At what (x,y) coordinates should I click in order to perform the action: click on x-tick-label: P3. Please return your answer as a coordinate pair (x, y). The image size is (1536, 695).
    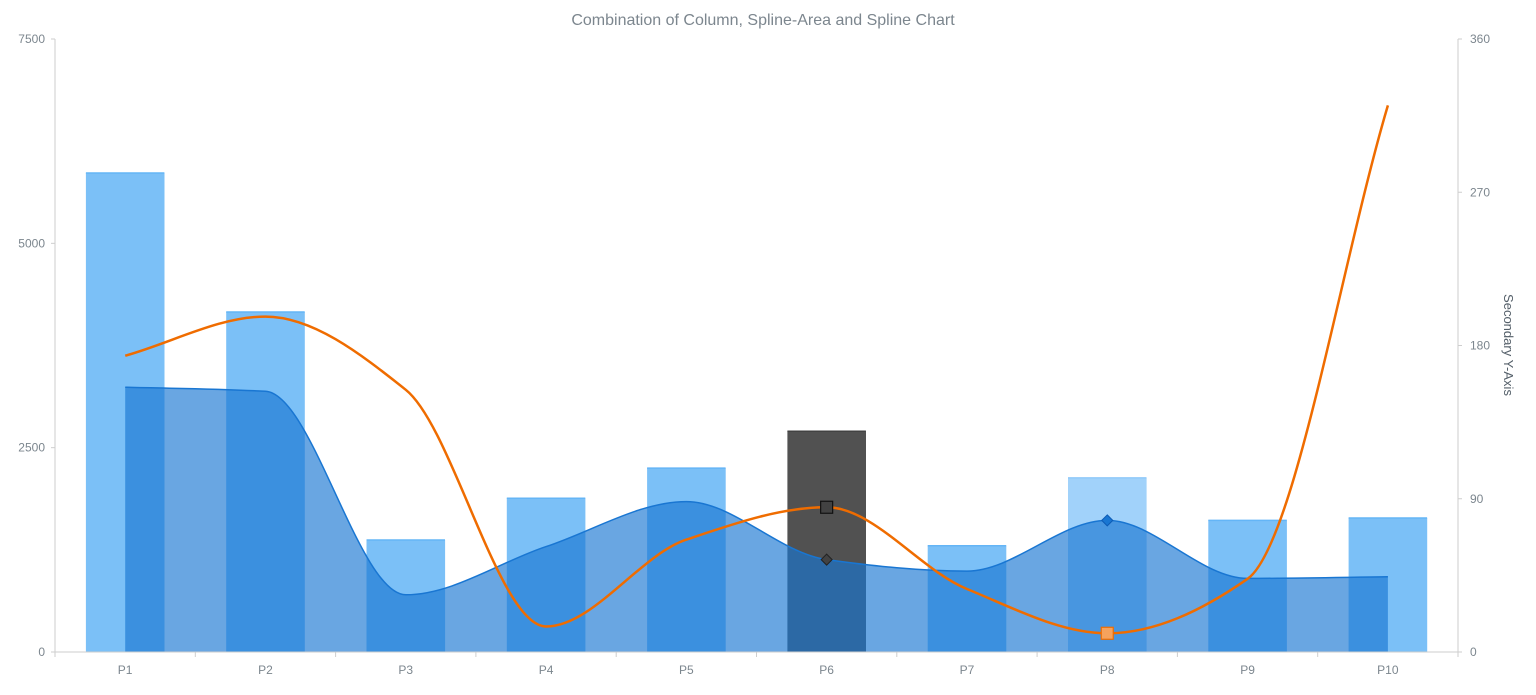
    Looking at the image, I should click on (405, 670).